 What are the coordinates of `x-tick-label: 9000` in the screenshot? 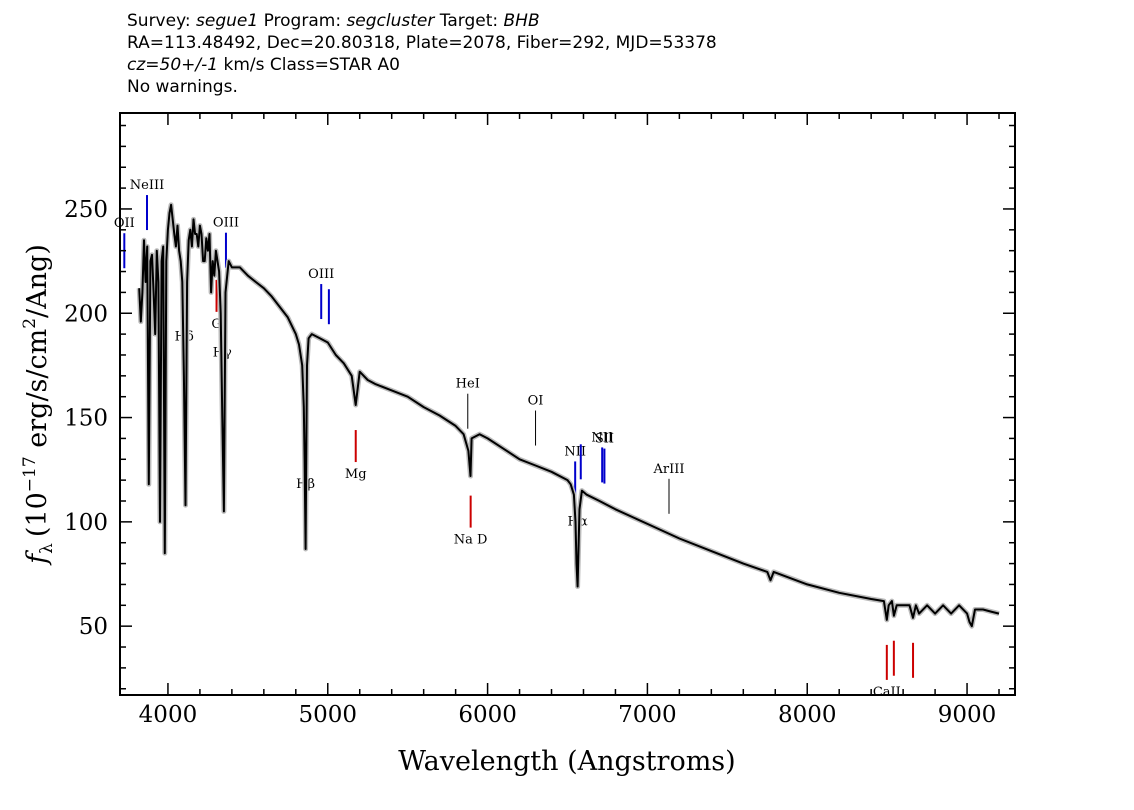 It's located at (967, 715).